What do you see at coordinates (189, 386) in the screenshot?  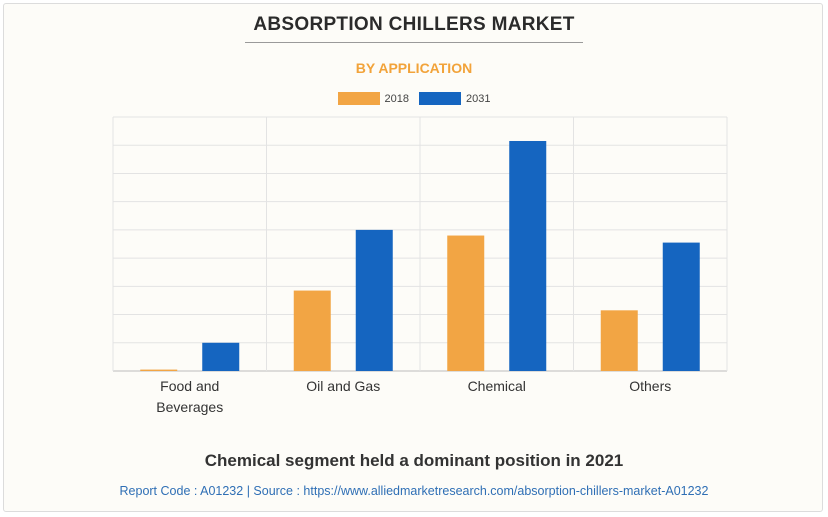 I see `x-tick-label: Food and` at bounding box center [189, 386].